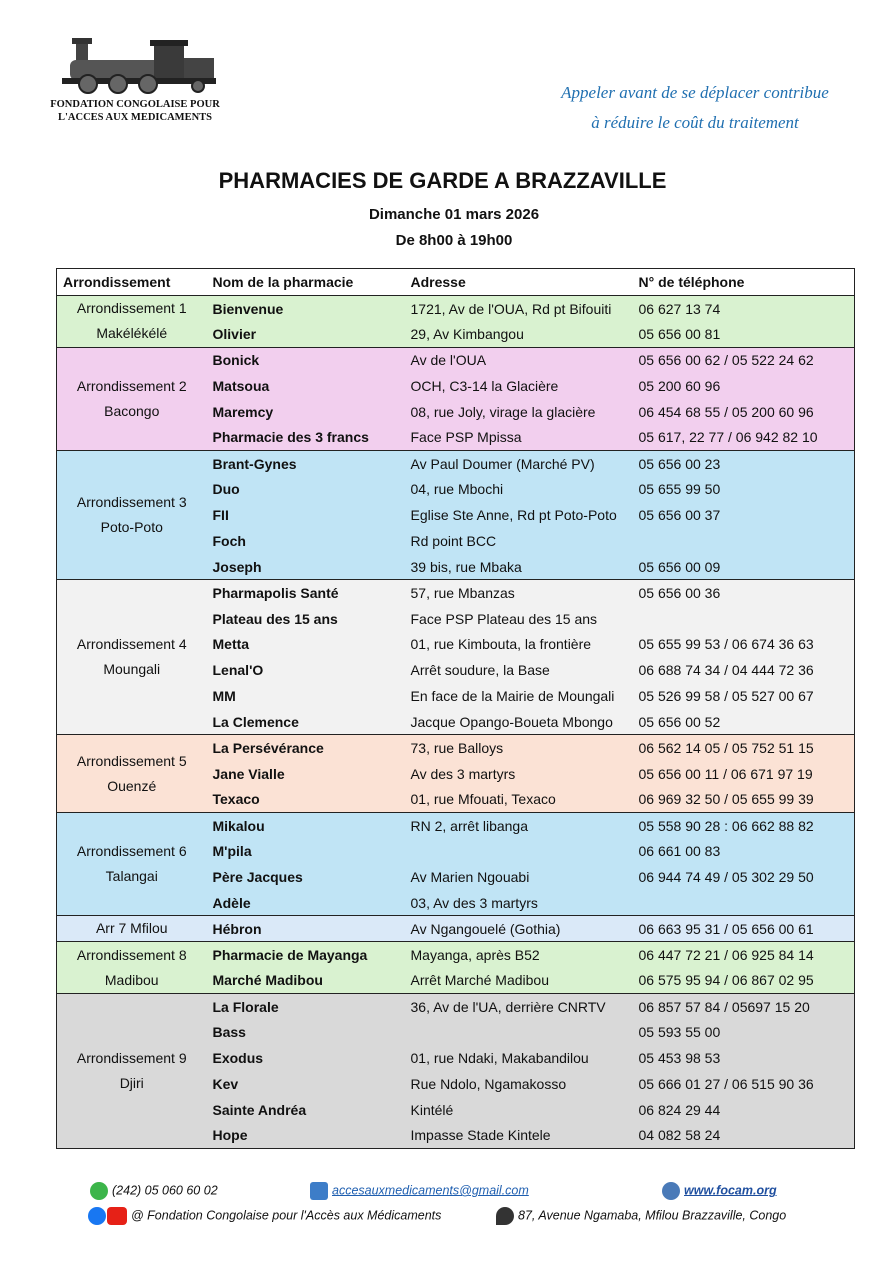 This screenshot has width=885, height=1280. Describe the element at coordinates (234, 334) in the screenshot. I see `pharmacy-name: Olivier` at that location.